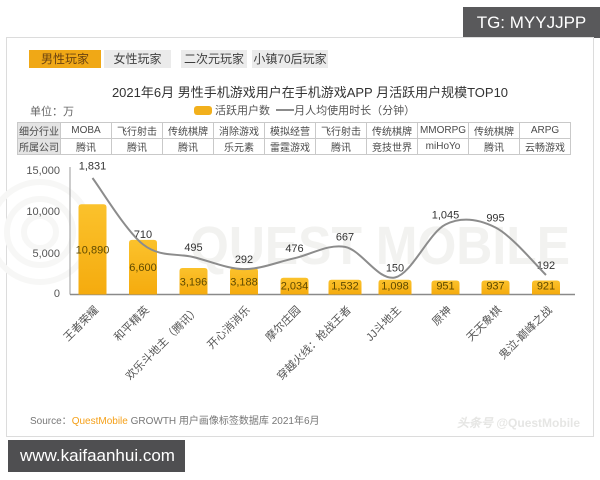 This screenshot has height=480, width=600. Describe the element at coordinates (193, 248) in the screenshot. I see `svg-text: 495` at that location.